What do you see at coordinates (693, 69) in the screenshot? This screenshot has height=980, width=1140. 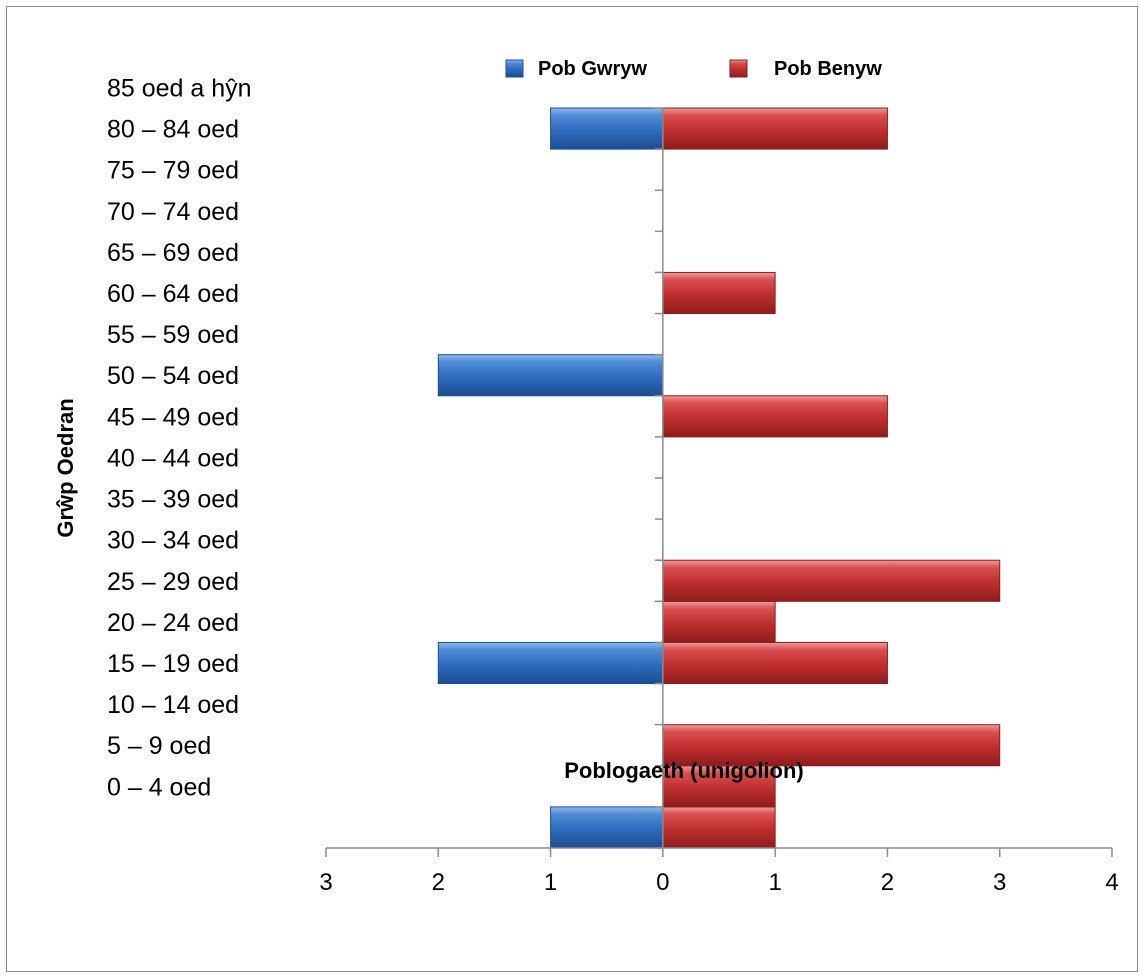 I see `legend: Pob Gwryw Pob Benyw` at bounding box center [693, 69].